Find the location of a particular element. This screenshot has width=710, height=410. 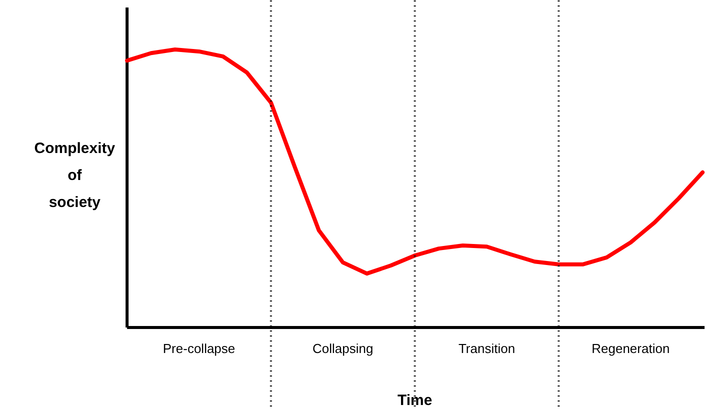

text: Collapsing is located at coordinates (343, 348).